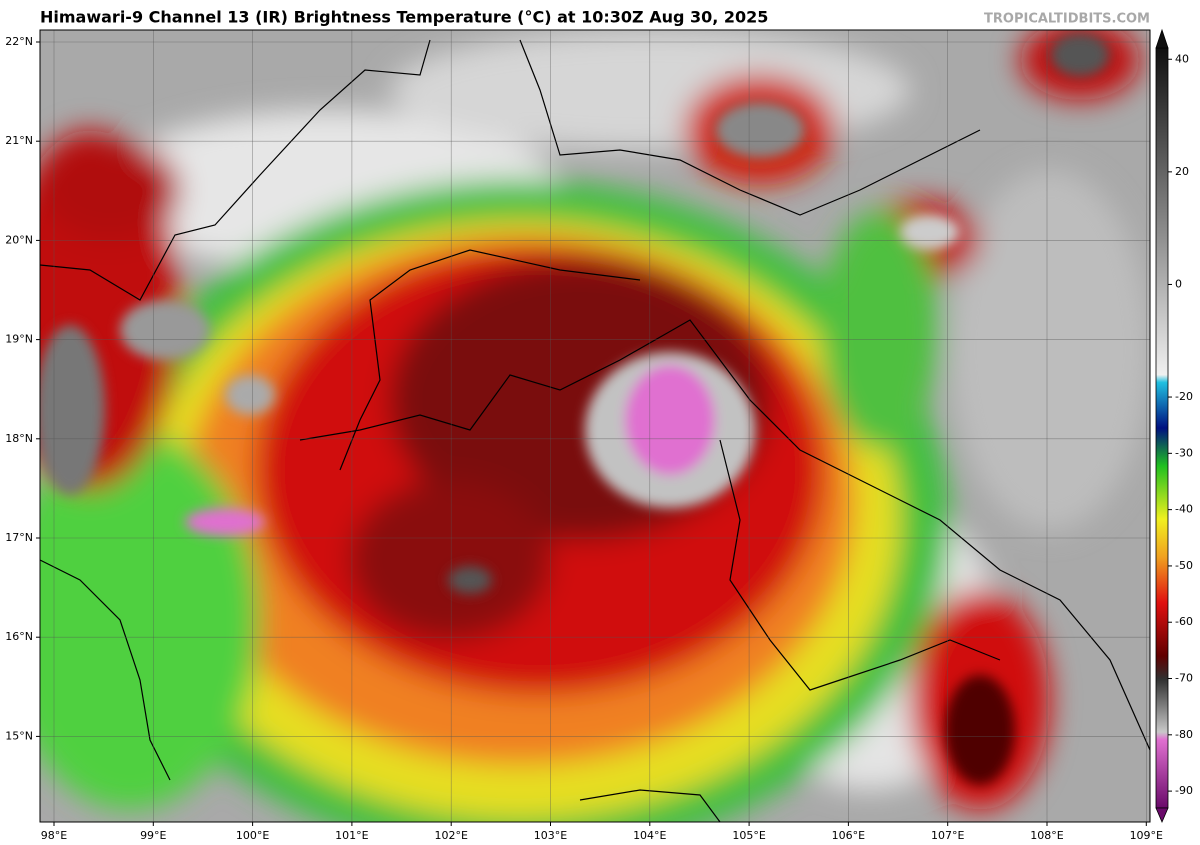  I want to click on colorbar-tick-label: -40, so click(1184, 509).